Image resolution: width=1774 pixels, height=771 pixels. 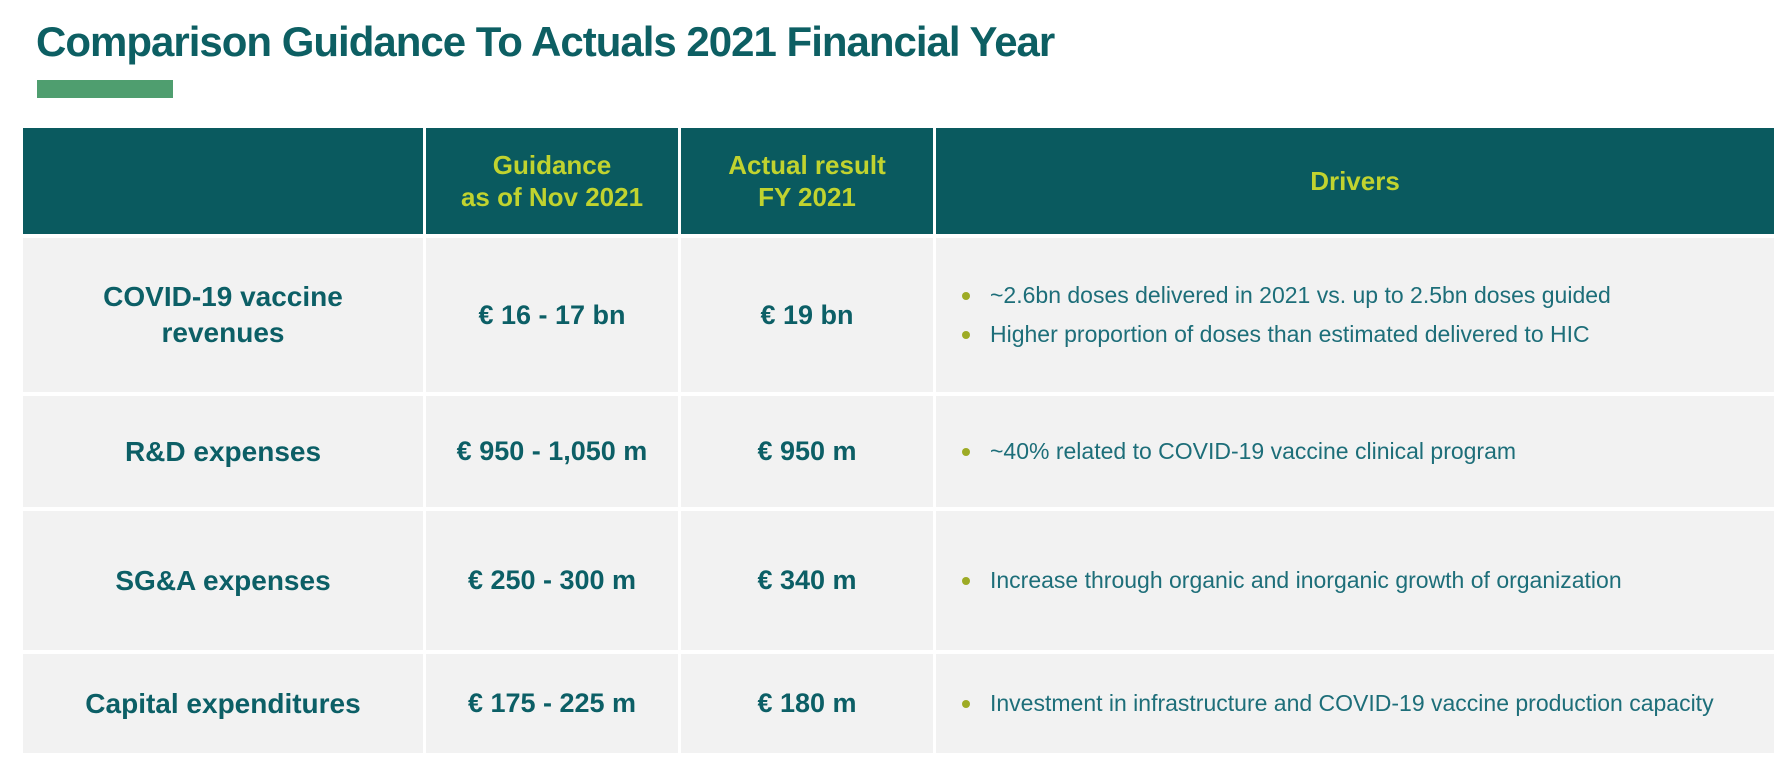 I want to click on table-row-capex-label-cell: Capital expenditures, so click(x=223, y=703).